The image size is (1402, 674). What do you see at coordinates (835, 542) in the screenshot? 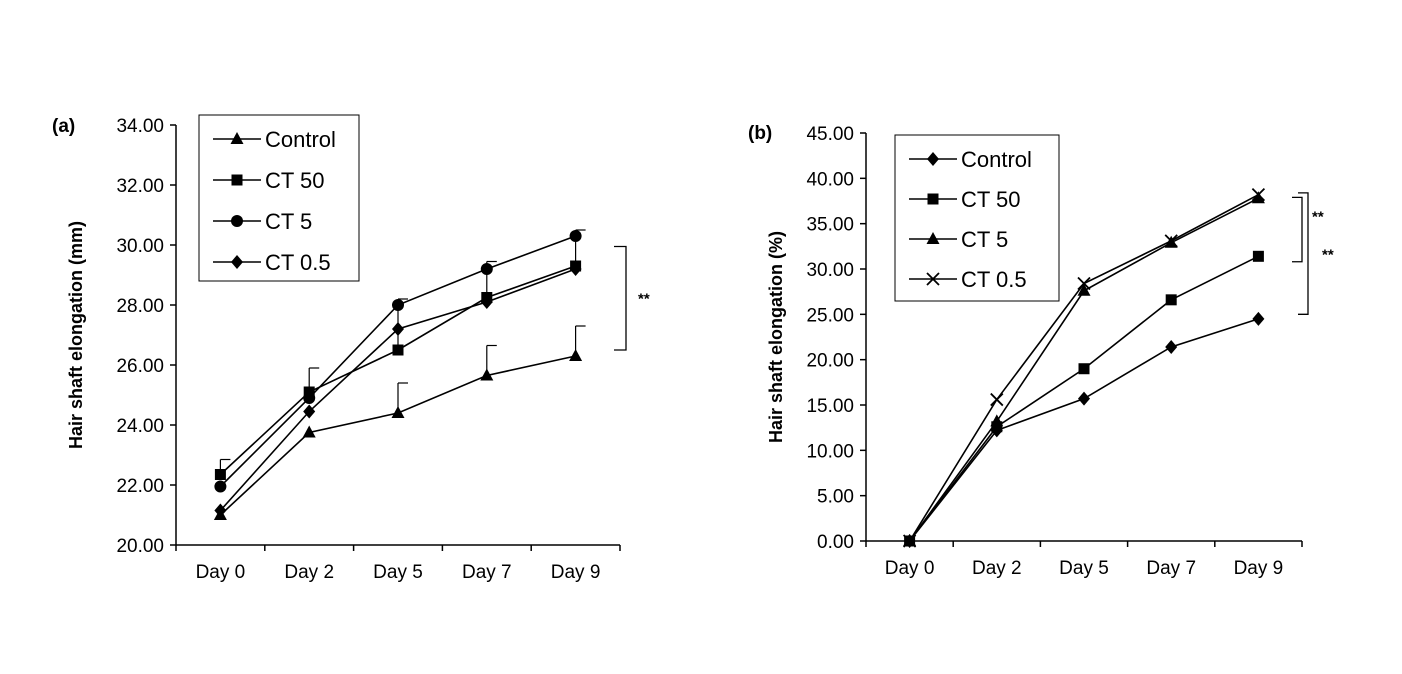
I see `y-tick-label: 0.00` at bounding box center [835, 542].